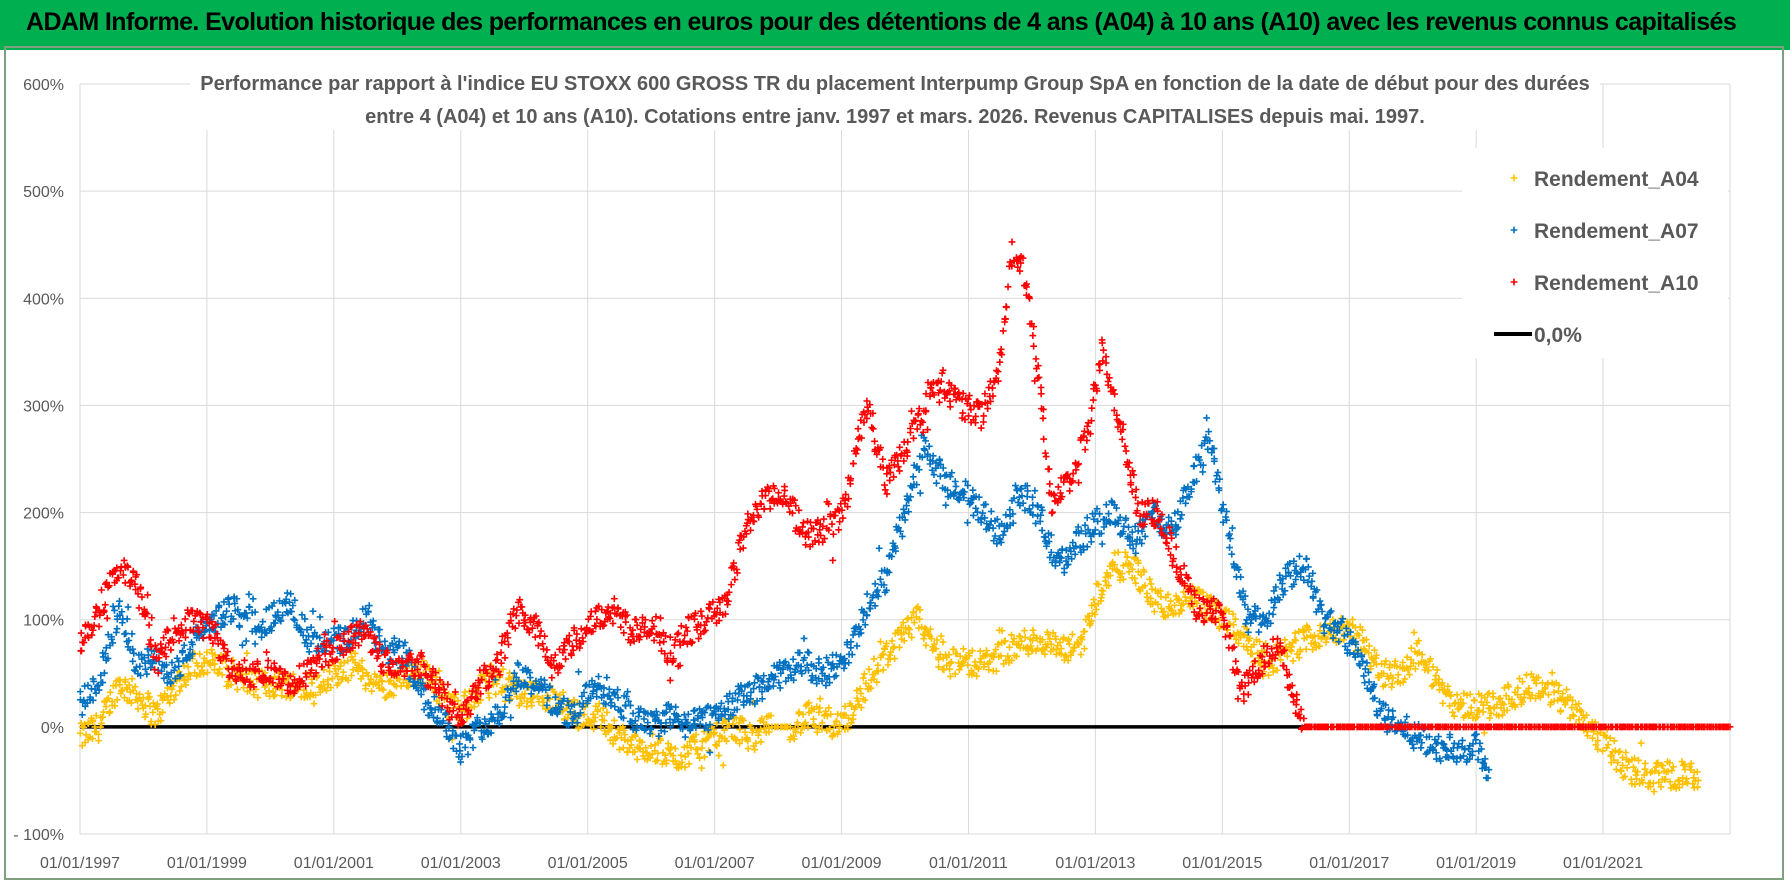 The width and height of the screenshot is (1790, 886). What do you see at coordinates (38, 460) in the screenshot?
I see `y-axis-ticks: - 100%0%100%200%300%400%500%600%` at bounding box center [38, 460].